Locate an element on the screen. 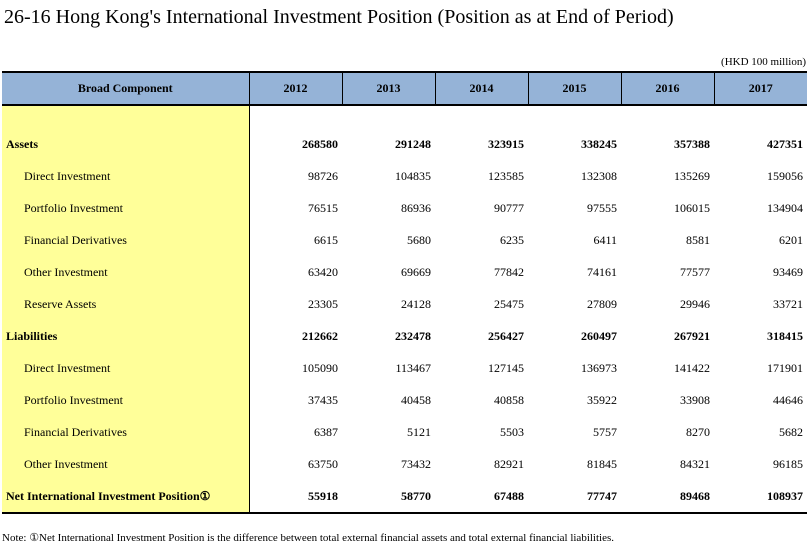 The image size is (808, 555). cell-value: 159056 is located at coordinates (785, 175).